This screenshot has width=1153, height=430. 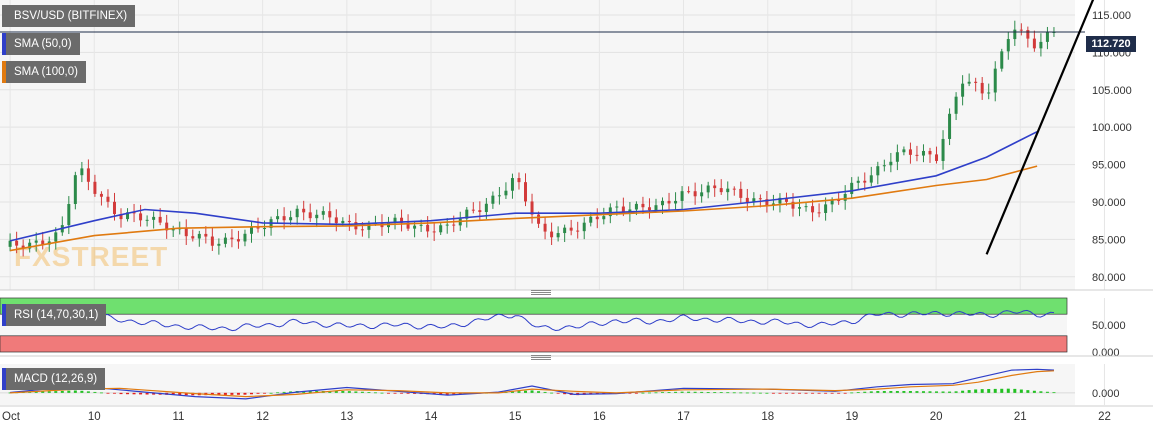 What do you see at coordinates (94, 417) in the screenshot?
I see `x-tick-label: 10` at bounding box center [94, 417].